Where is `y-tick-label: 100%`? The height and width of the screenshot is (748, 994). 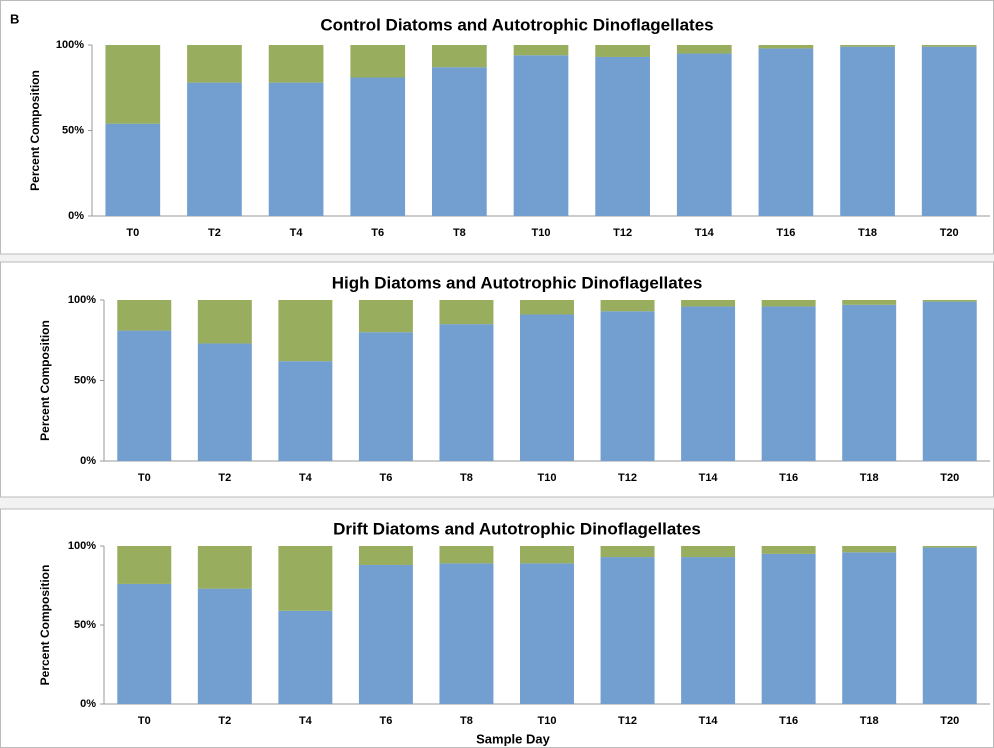 y-tick-label: 100% is located at coordinates (82, 546).